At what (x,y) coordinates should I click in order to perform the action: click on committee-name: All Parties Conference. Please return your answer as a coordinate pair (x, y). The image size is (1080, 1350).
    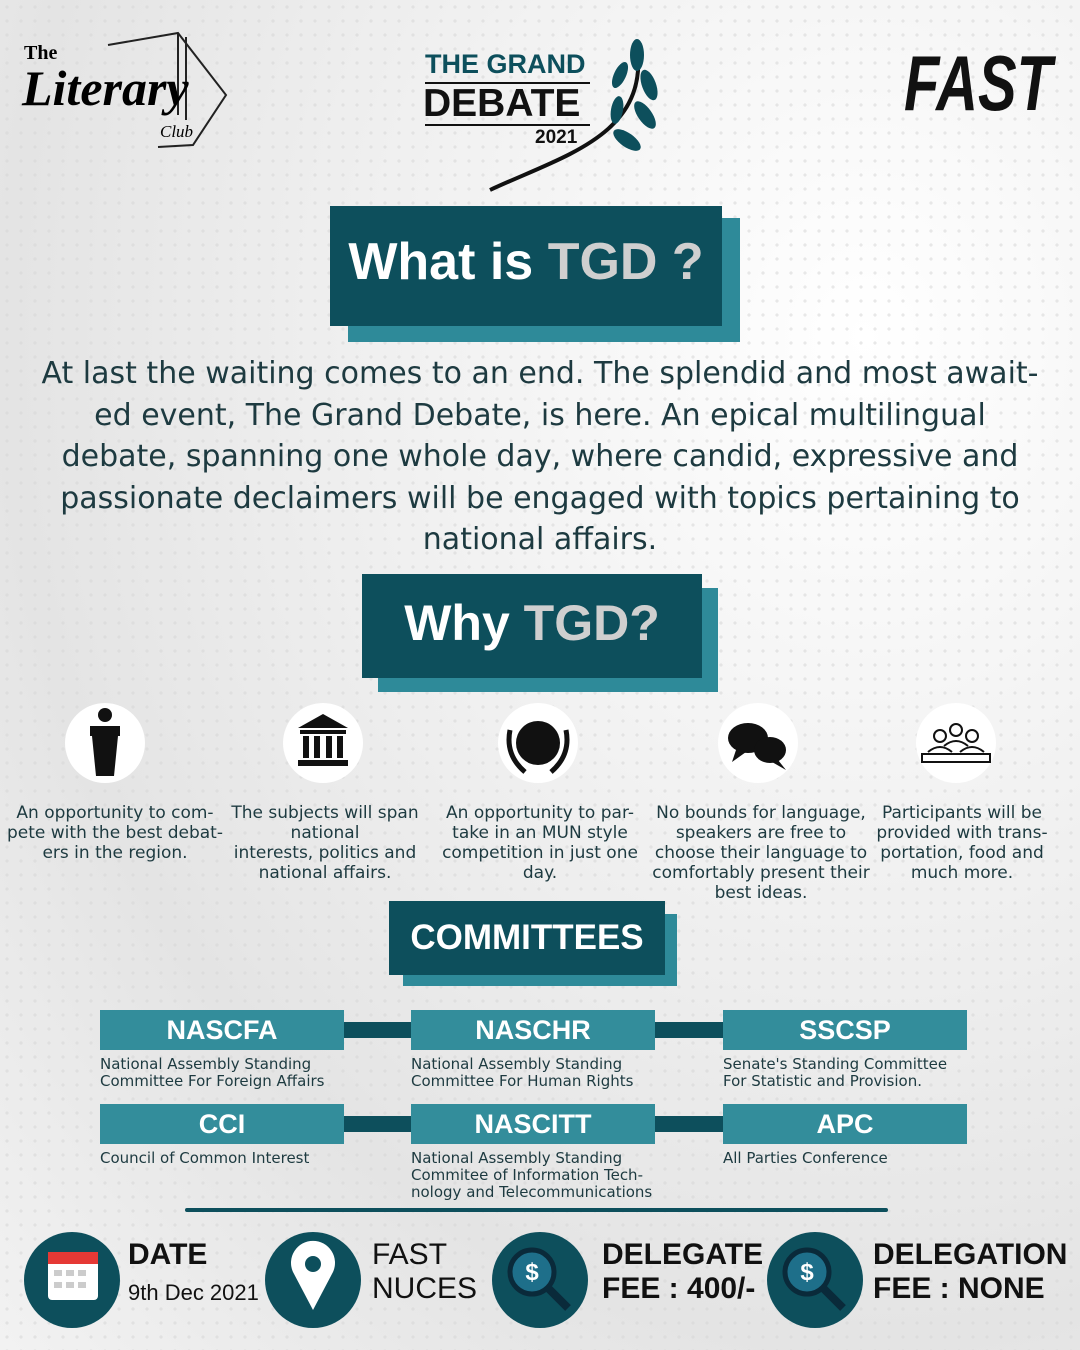
    Looking at the image, I should click on (805, 1158).